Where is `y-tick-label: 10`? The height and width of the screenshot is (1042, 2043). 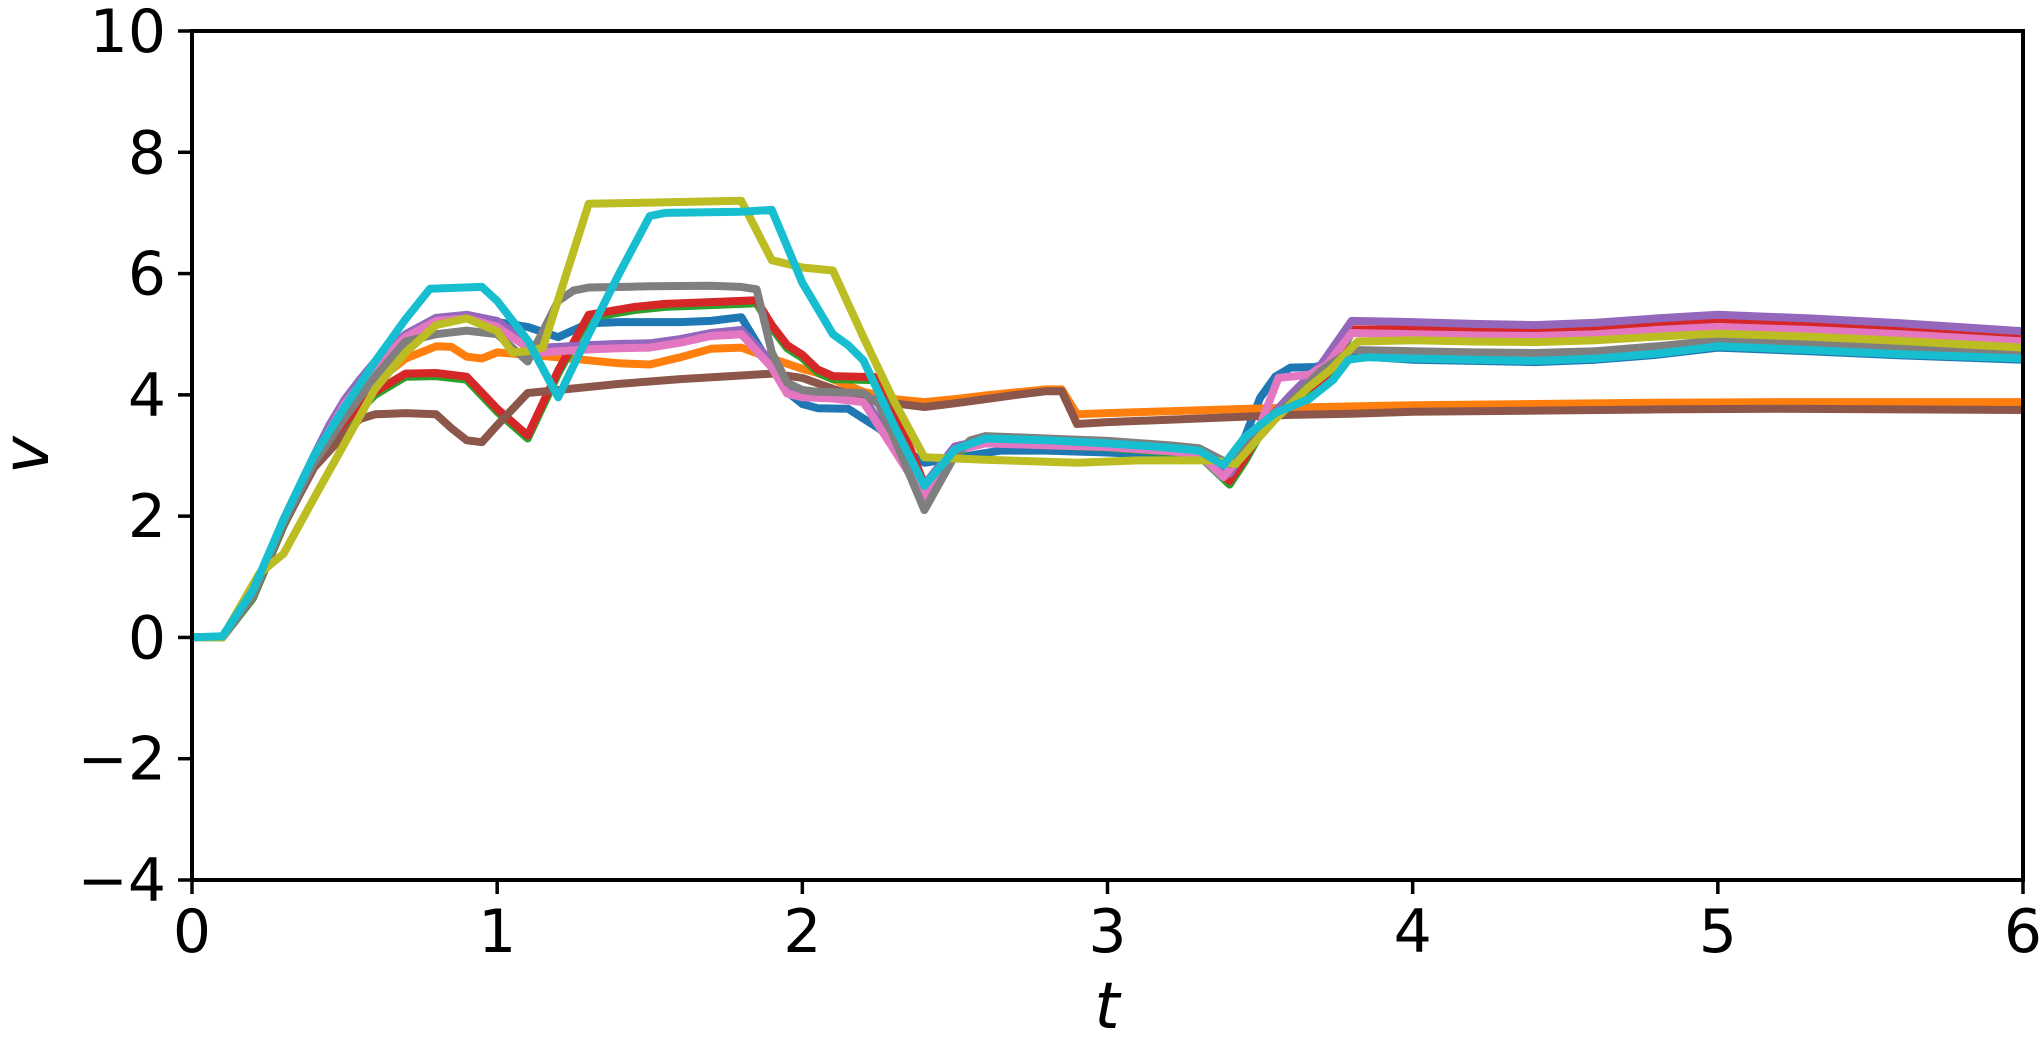
y-tick-label: 10 is located at coordinates (128, 33).